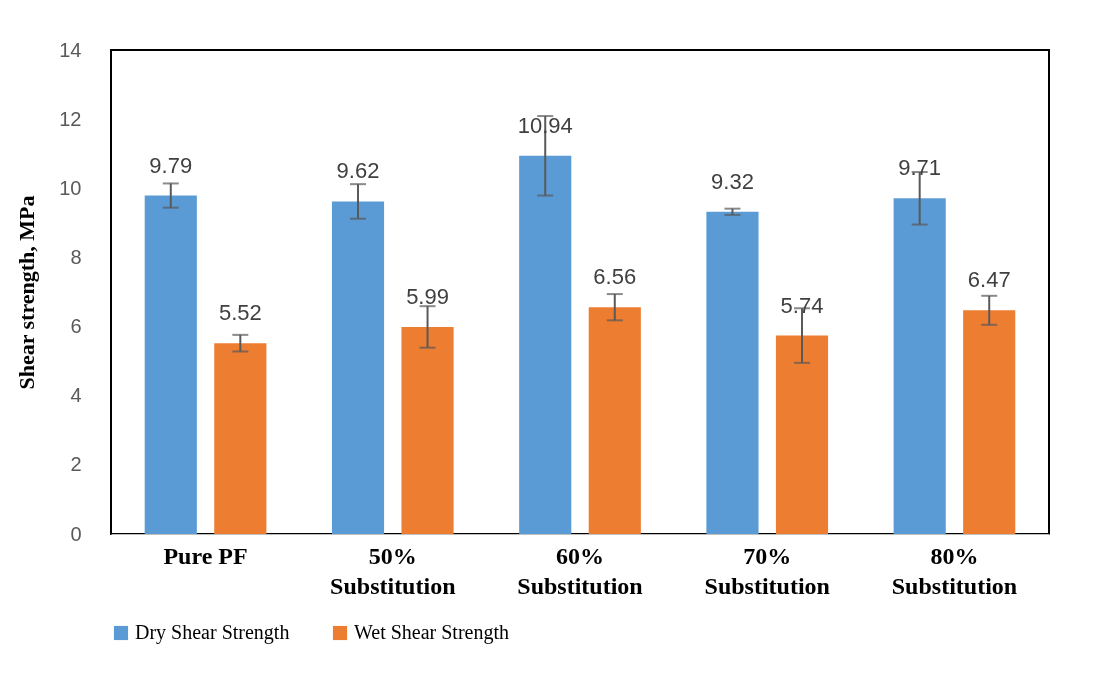 The width and height of the screenshot is (1096, 683). What do you see at coordinates (76, 256) in the screenshot?
I see `y-tick-label: 8` at bounding box center [76, 256].